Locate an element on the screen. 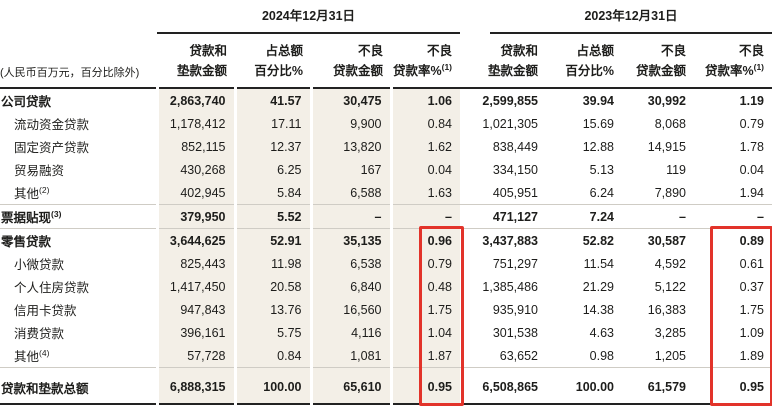 Image resolution: width=772 pixels, height=408 pixels. table-cell: 0.89 is located at coordinates (751, 240).